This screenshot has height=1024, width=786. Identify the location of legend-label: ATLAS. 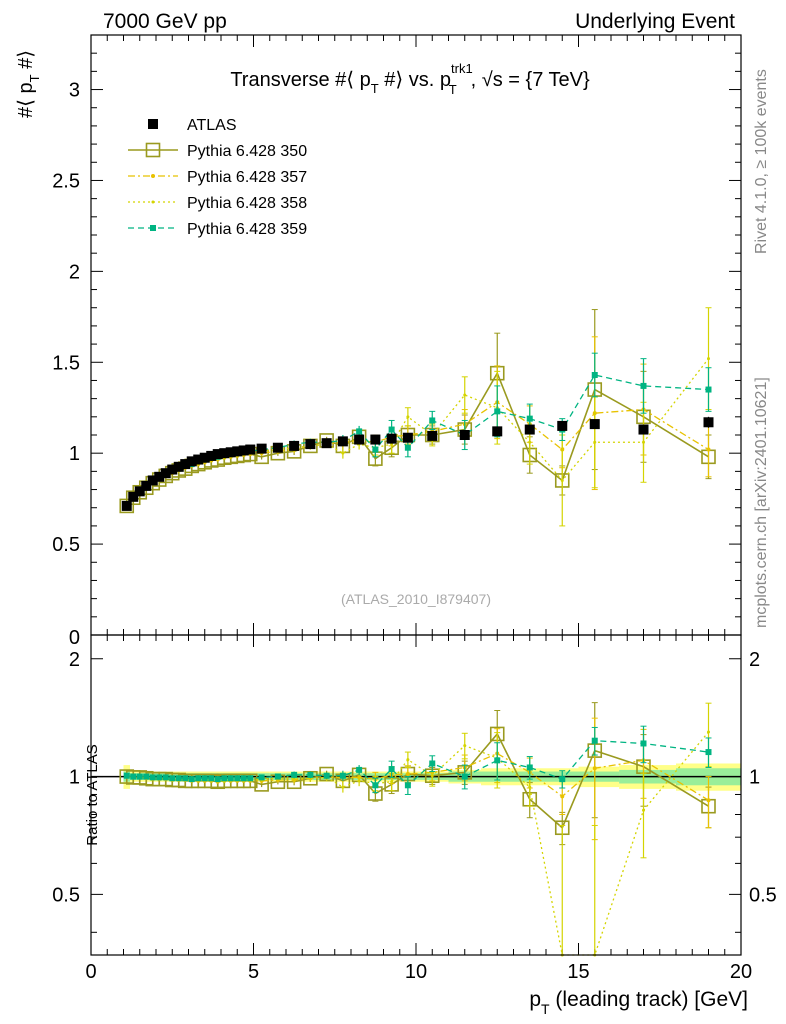
(212, 125).